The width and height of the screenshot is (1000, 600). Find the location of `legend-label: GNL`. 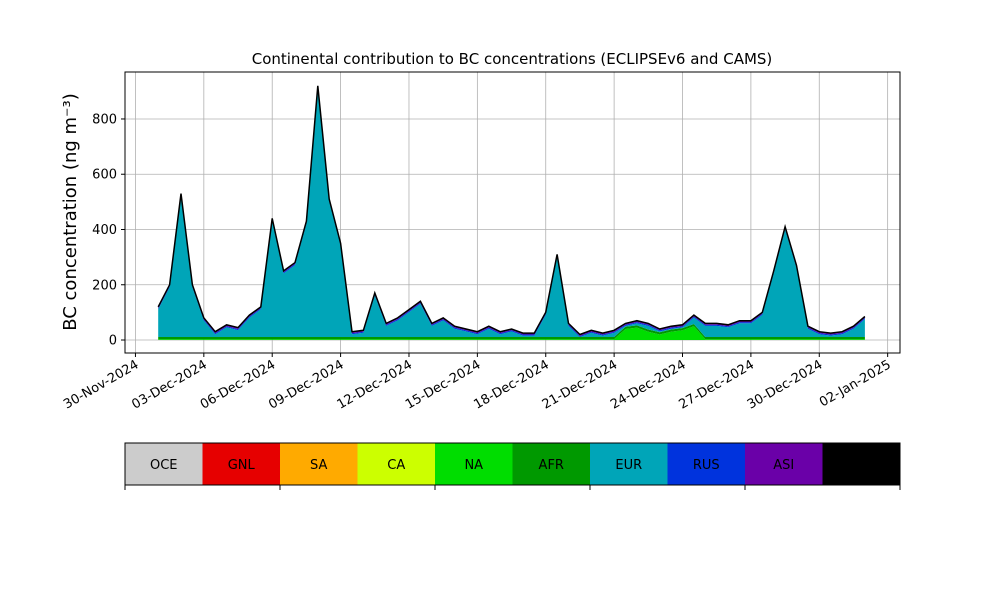

legend-label: GNL is located at coordinates (242, 465).